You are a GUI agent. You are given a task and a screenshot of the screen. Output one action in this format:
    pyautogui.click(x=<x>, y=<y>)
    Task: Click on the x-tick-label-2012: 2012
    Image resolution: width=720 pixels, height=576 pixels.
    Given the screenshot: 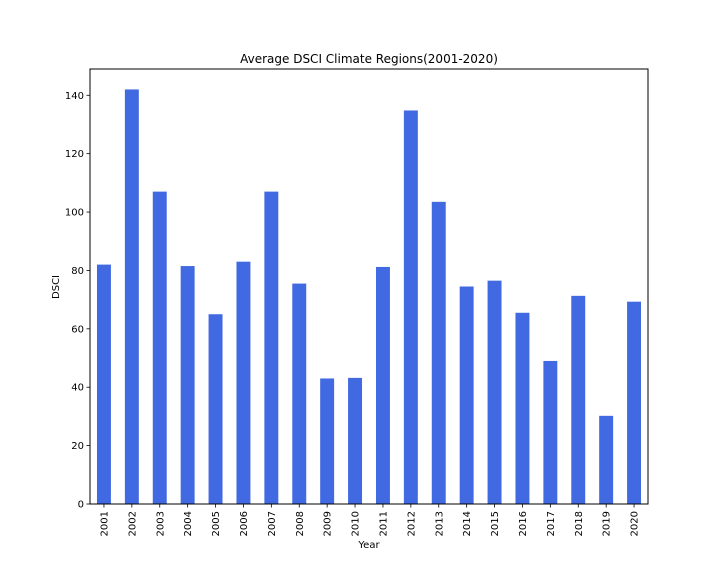 What is the action you would take?
    pyautogui.click(x=411, y=523)
    